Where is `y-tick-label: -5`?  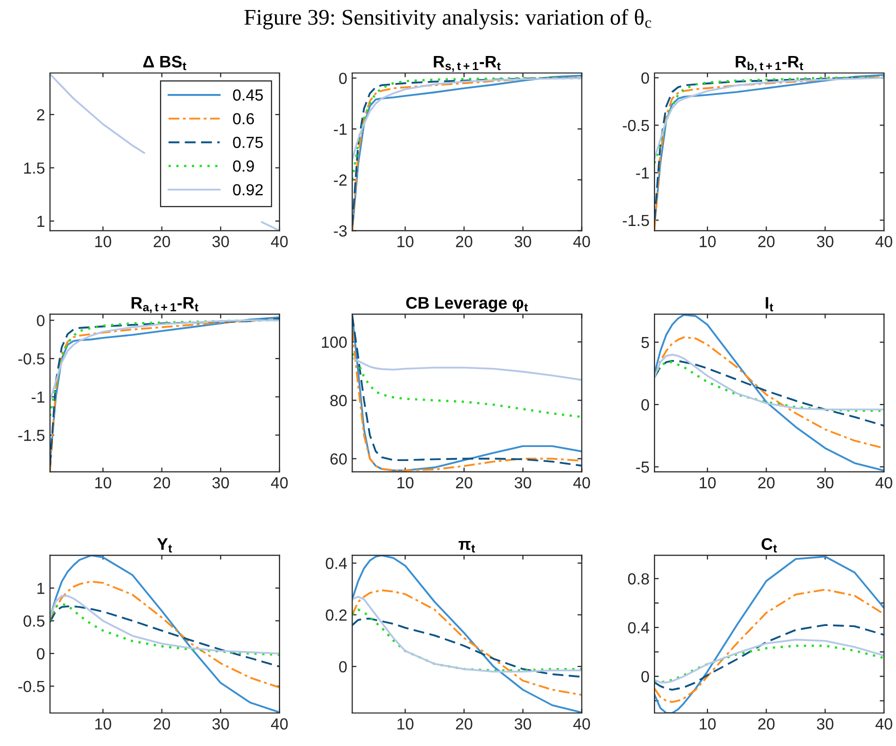 y-tick-label: -5 is located at coordinates (642, 467).